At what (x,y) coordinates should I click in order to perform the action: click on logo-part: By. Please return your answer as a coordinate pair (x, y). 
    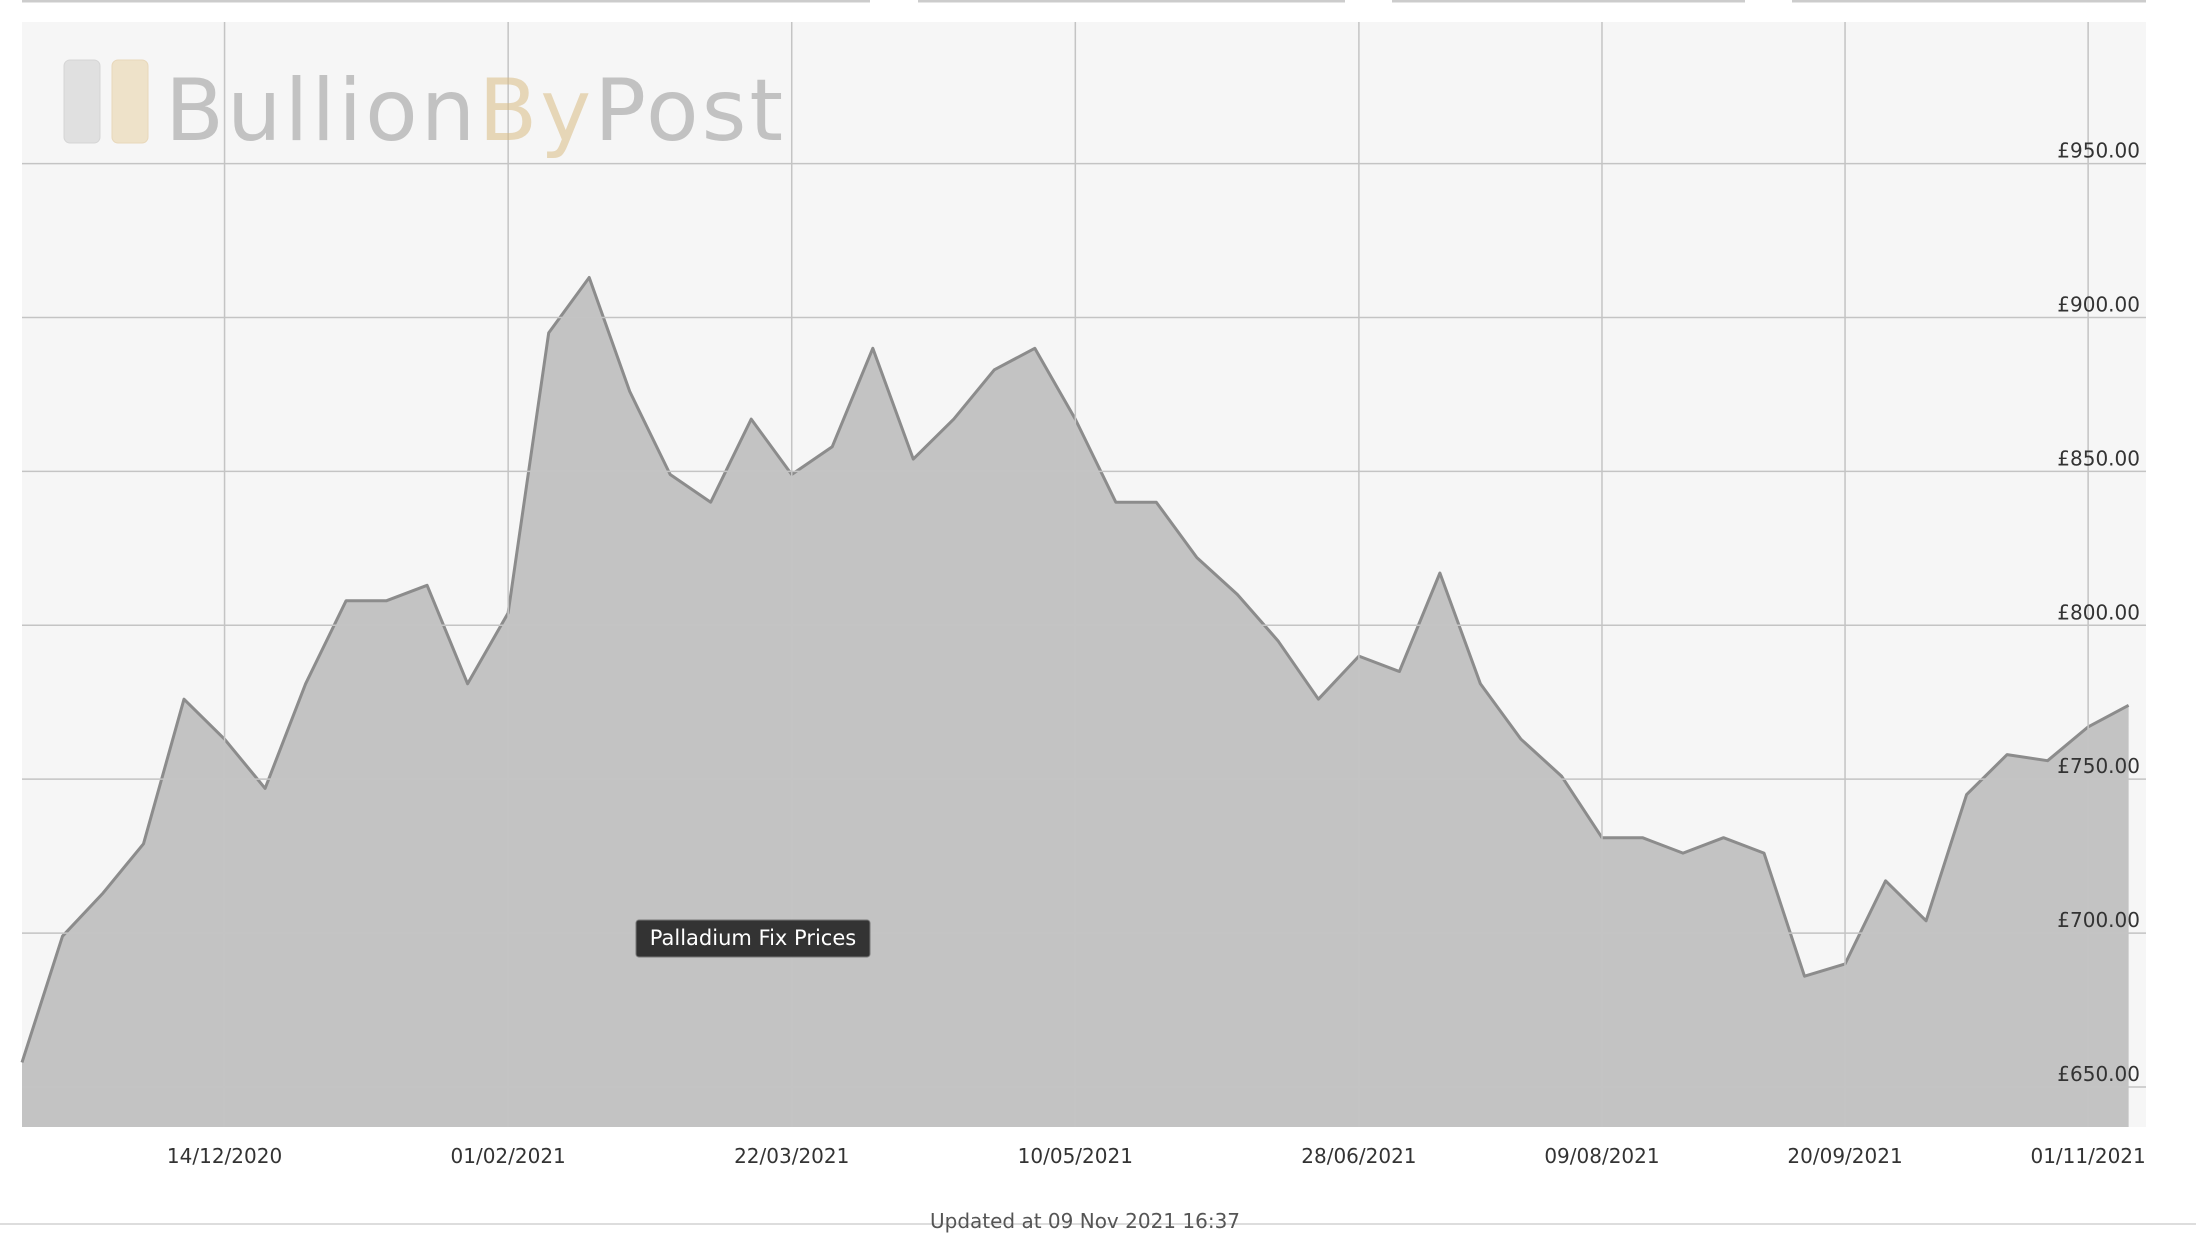
    Looking at the image, I should click on (536, 111).